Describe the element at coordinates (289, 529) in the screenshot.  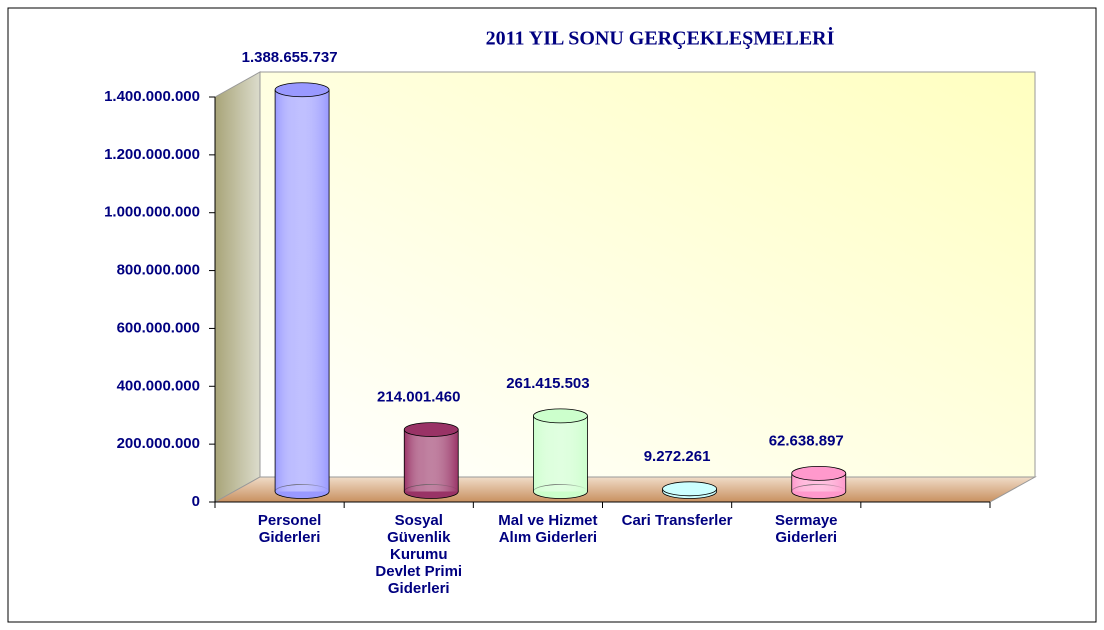
I see `x-tick-label: Personel Giderleri` at that location.